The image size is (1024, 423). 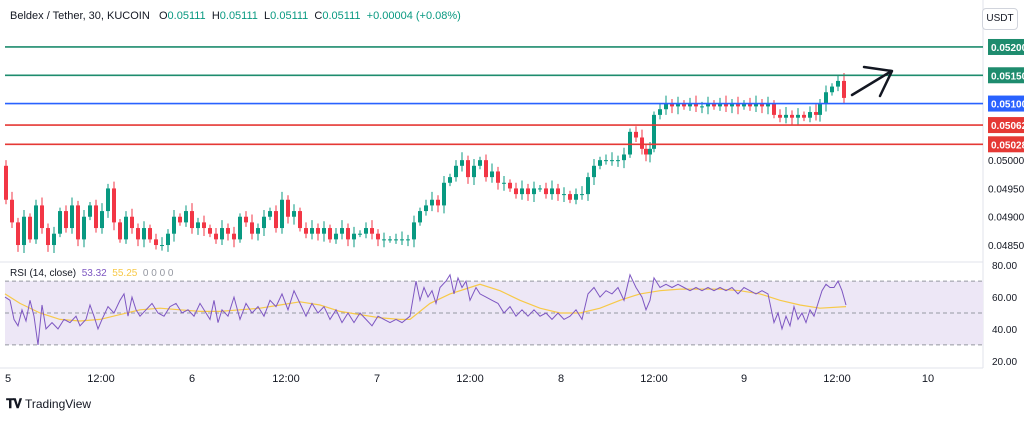 What do you see at coordinates (744, 379) in the screenshot?
I see `time-tick-label: 9` at bounding box center [744, 379].